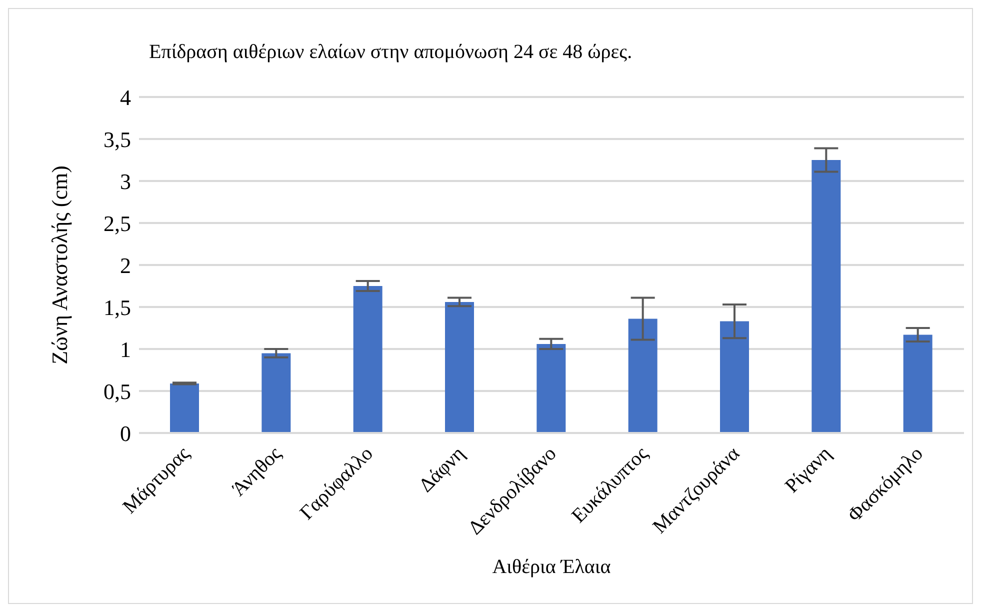 This screenshot has height=612, width=981. Describe the element at coordinates (117, 139) in the screenshot. I see `y-tick-label: 3,5` at that location.